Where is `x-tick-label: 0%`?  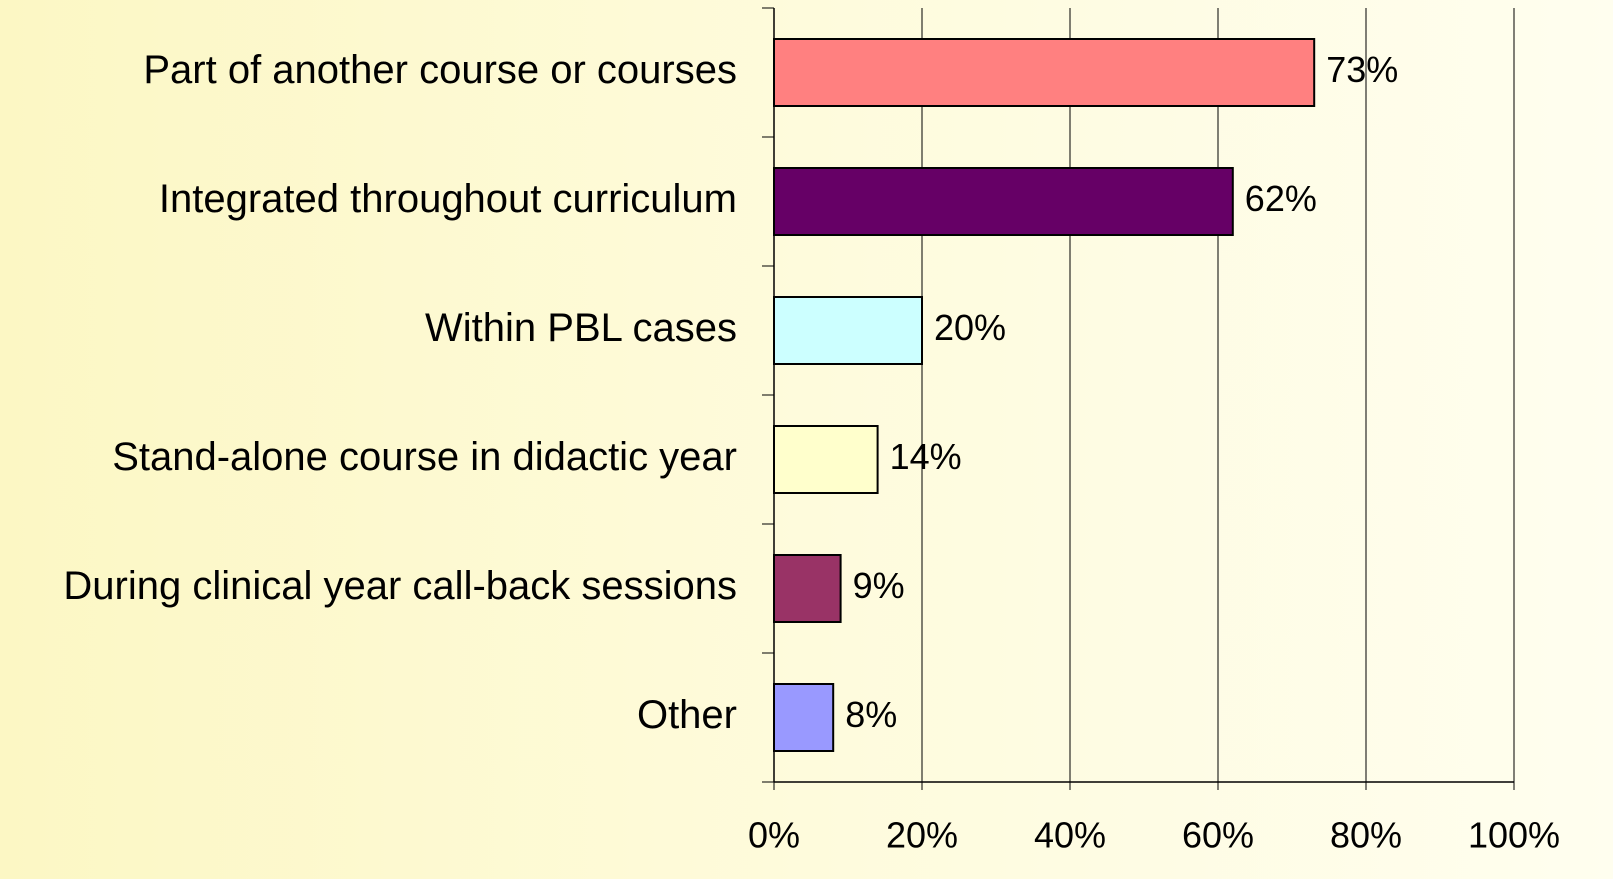 x-tick-label: 0% is located at coordinates (774, 835).